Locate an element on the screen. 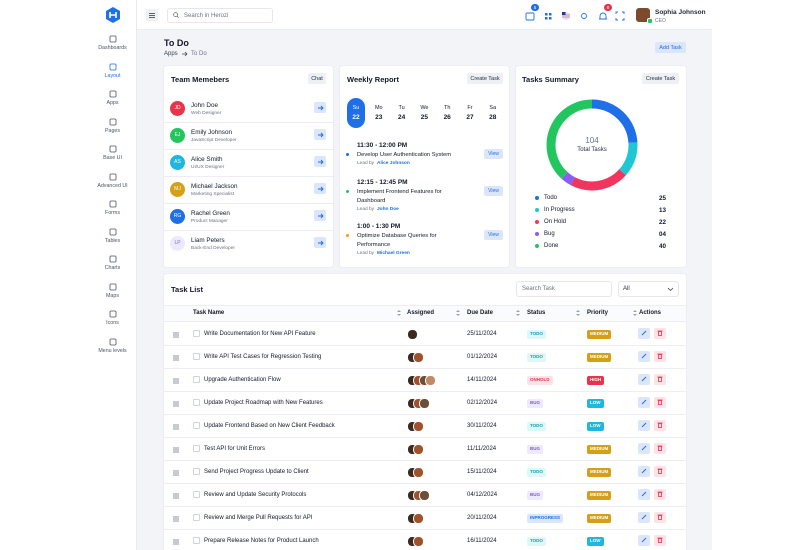 Image resolution: width=800 pixels, height=550 pixels. filter-value: All is located at coordinates (626, 289).